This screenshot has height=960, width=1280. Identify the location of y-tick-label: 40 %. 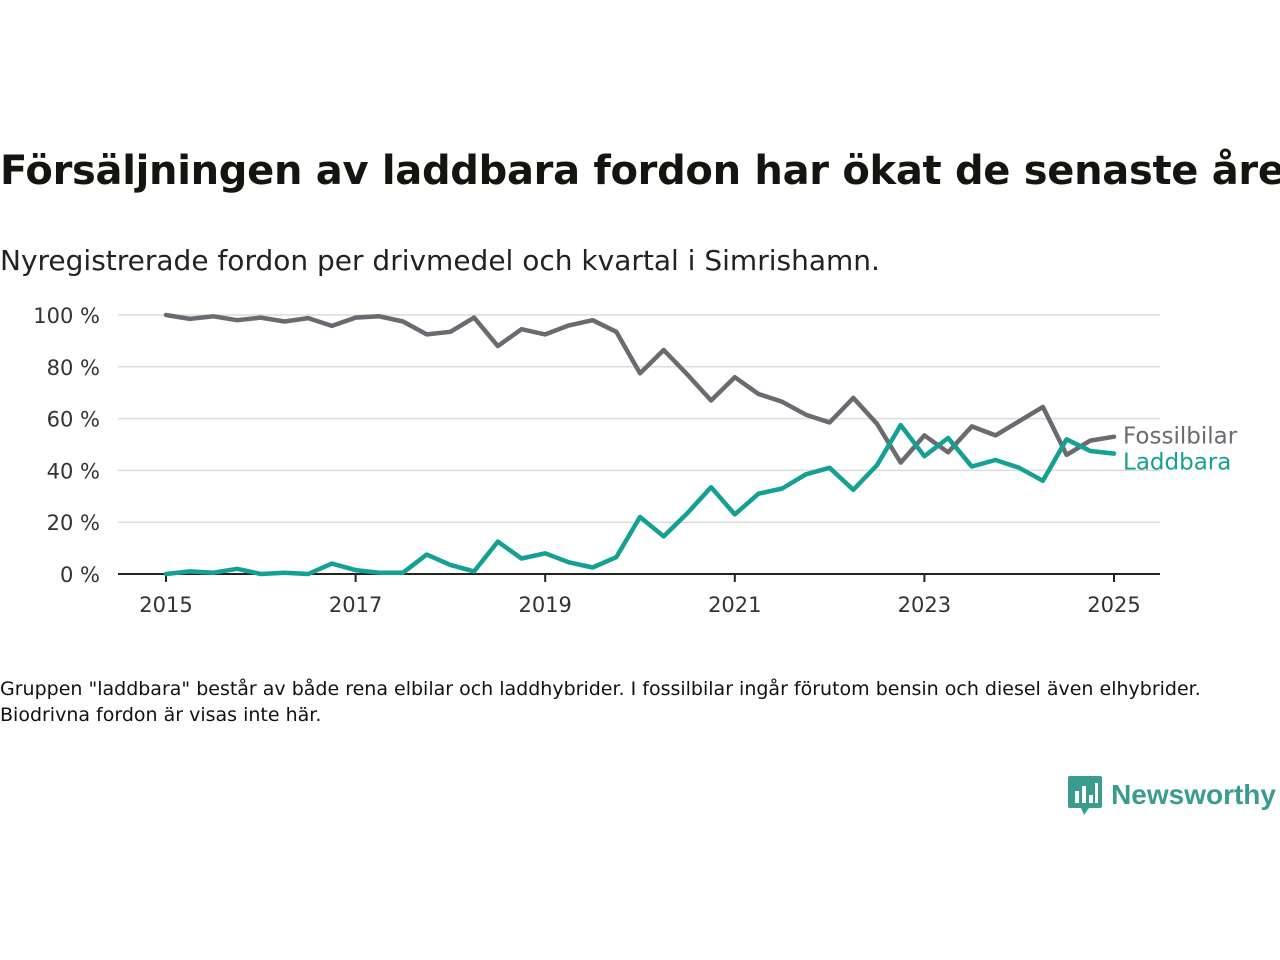
(73, 471).